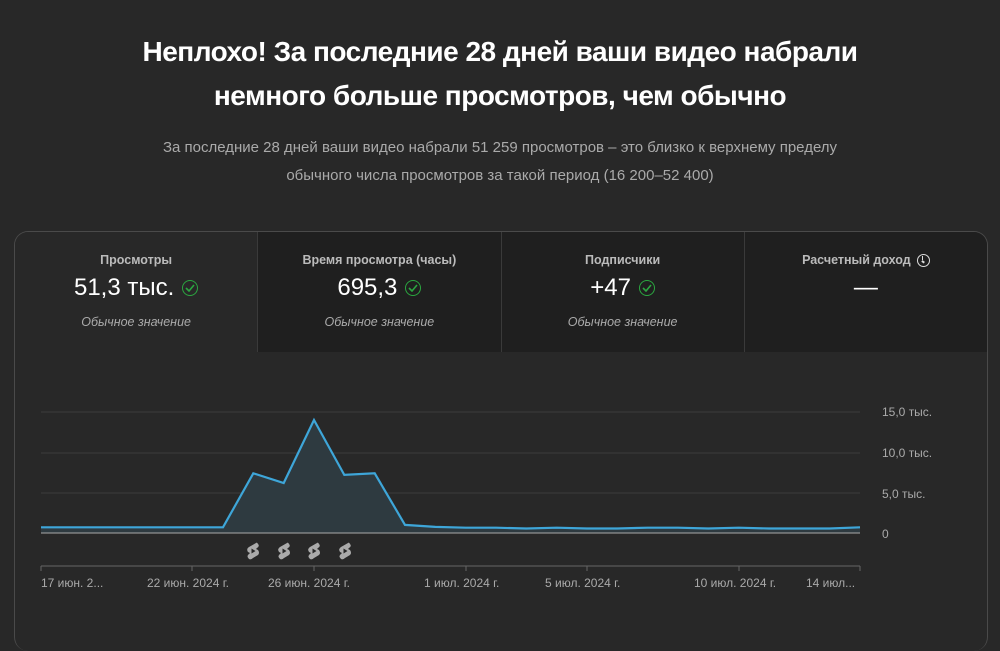  What do you see at coordinates (136, 260) in the screenshot?
I see `tab-title: Просмотры` at bounding box center [136, 260].